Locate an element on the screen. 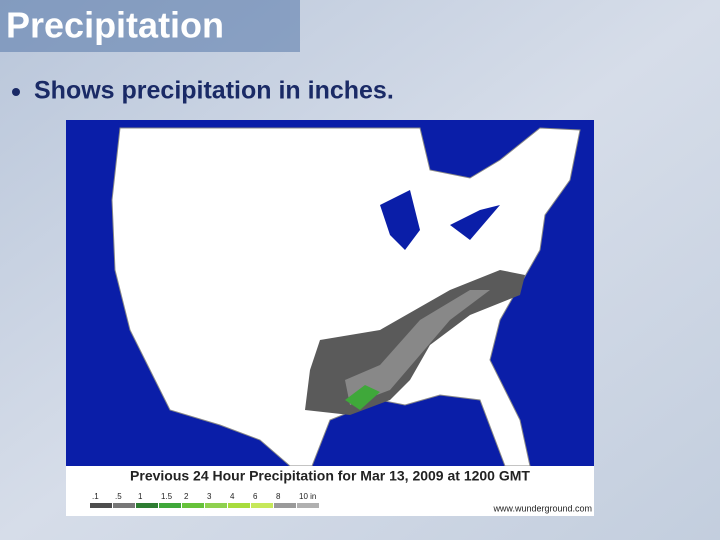 The width and height of the screenshot is (720, 545). map-credit: www.wunderground.com is located at coordinates (542, 508).